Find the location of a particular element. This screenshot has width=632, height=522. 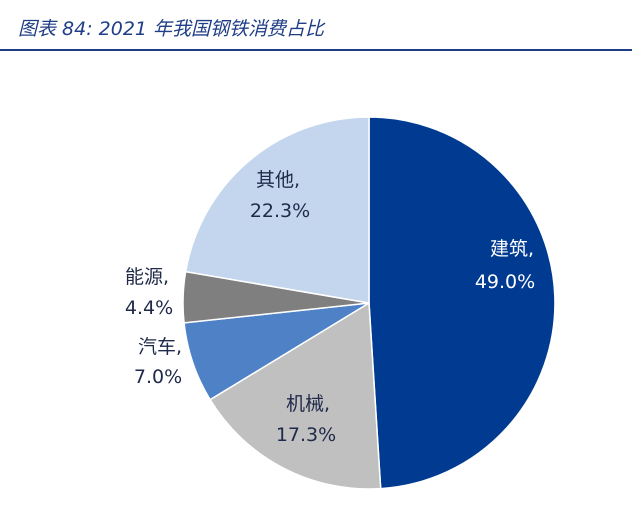

slice-label-value-4: 4.4% is located at coordinates (149, 308).